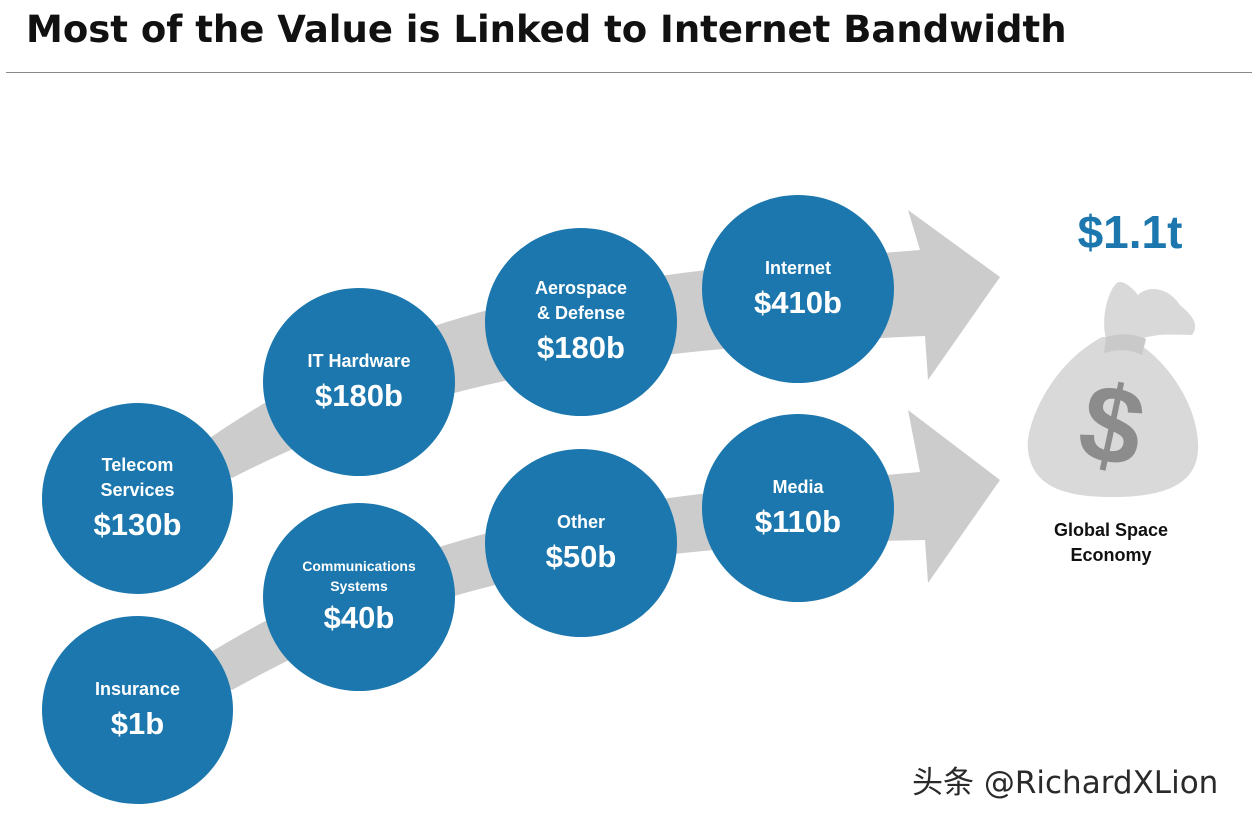 This screenshot has height=820, width=1258. What do you see at coordinates (137, 477) in the screenshot?
I see `circle-label: Telecom Services` at bounding box center [137, 477].